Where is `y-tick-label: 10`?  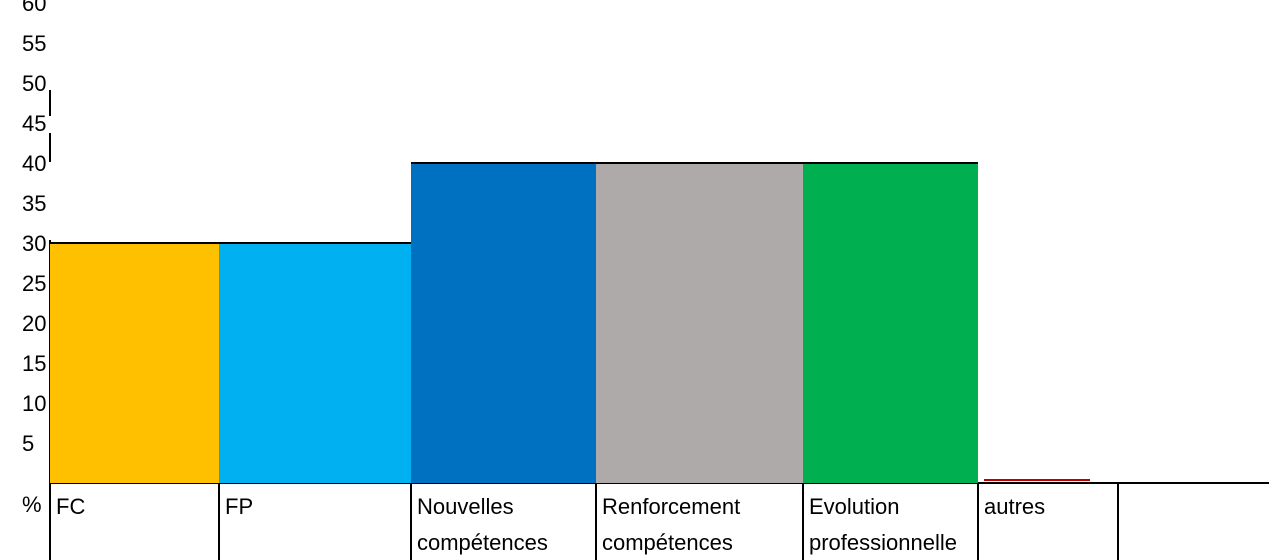
y-tick-label: 10 is located at coordinates (34, 403).